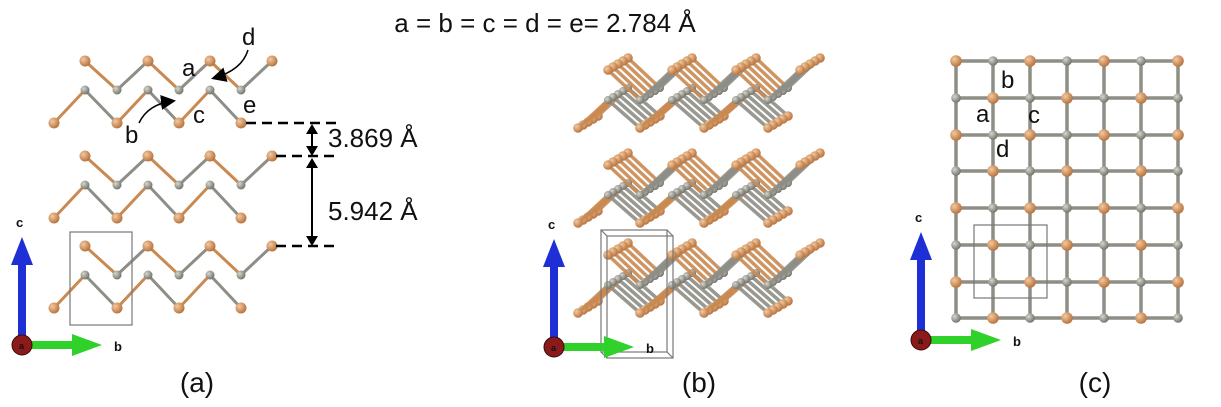 This screenshot has width=1221, height=407. What do you see at coordinates (197, 382) in the screenshot?
I see `panel-label-a: (a)` at bounding box center [197, 382].